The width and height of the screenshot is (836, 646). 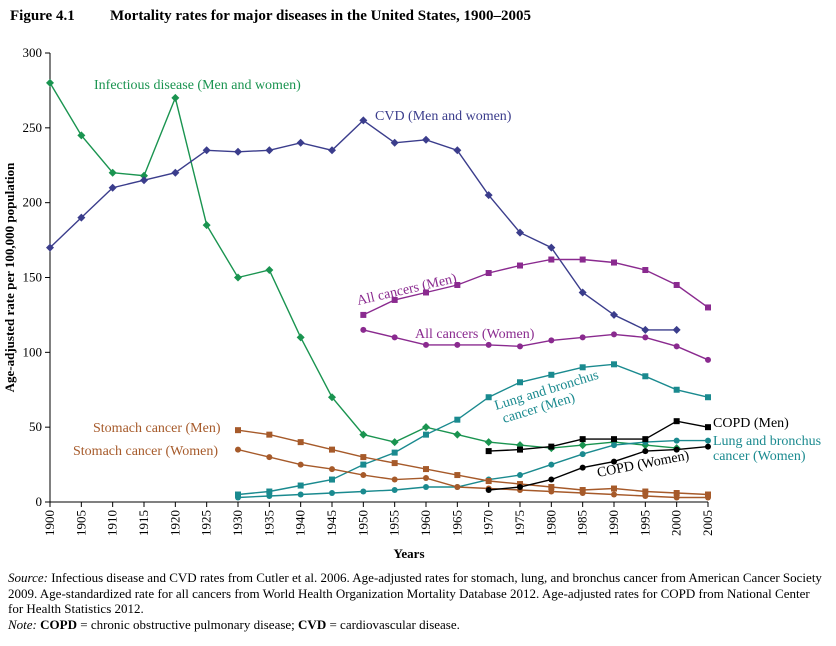 What do you see at coordinates (550, 523) in the screenshot?
I see `x-tick-label: 1980` at bounding box center [550, 523].